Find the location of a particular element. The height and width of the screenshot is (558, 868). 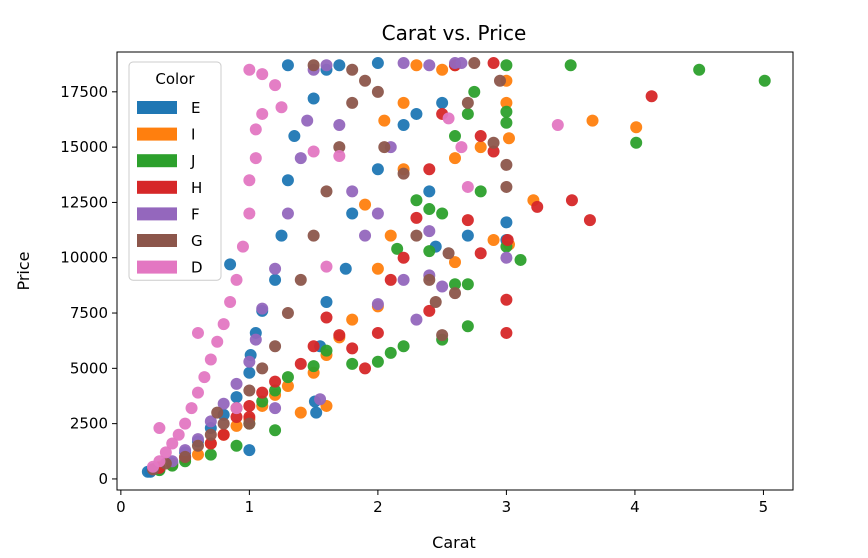

y-tick-label-7: 17500 is located at coordinates (84, 92).